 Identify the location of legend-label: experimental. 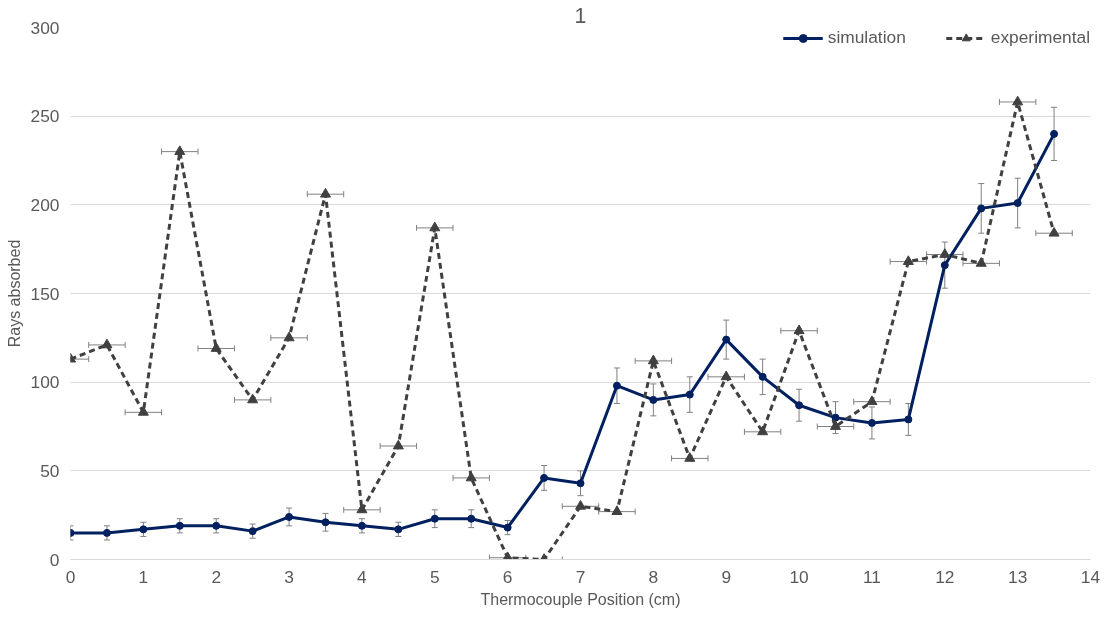
(1040, 37).